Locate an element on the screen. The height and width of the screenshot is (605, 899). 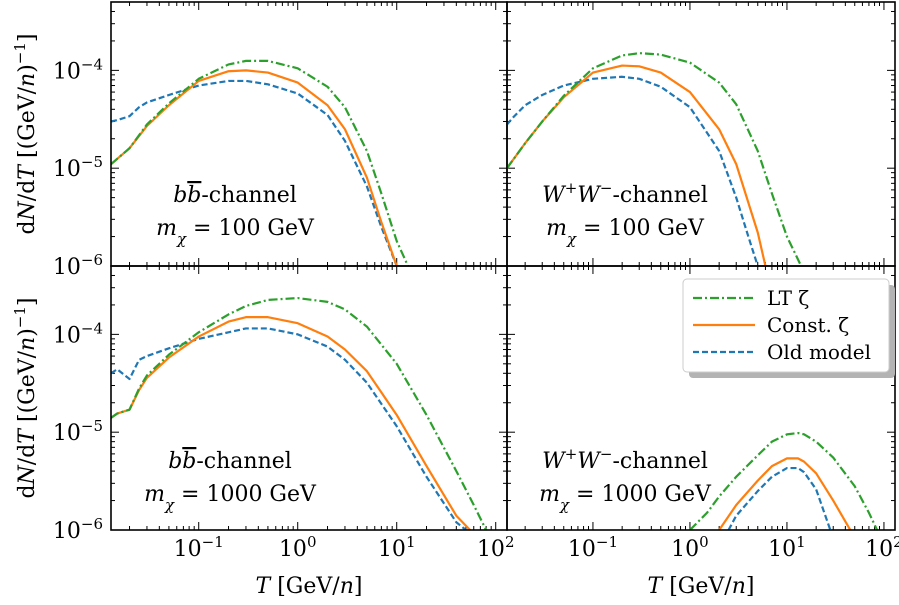
series-line-old-tl is located at coordinates (254, 172).